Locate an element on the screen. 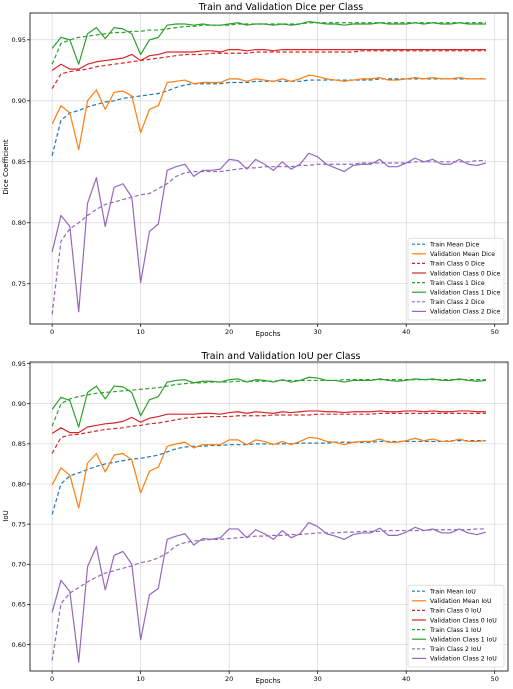 The width and height of the screenshot is (513, 689). series-line-validation-class-1-iou is located at coordinates (268, 402).